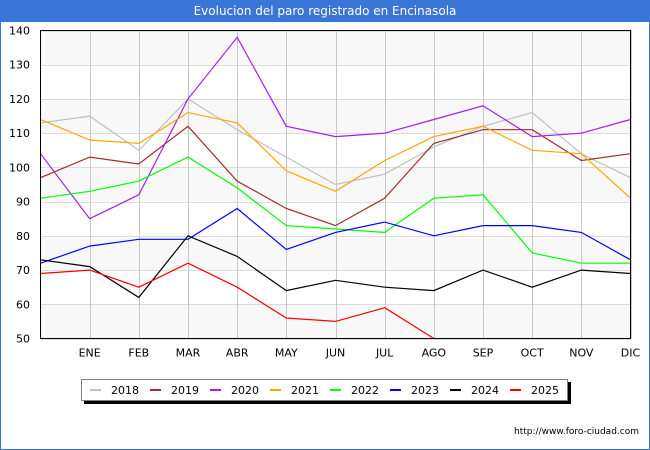  I want to click on legend-item-2023: 2023, so click(416, 390).